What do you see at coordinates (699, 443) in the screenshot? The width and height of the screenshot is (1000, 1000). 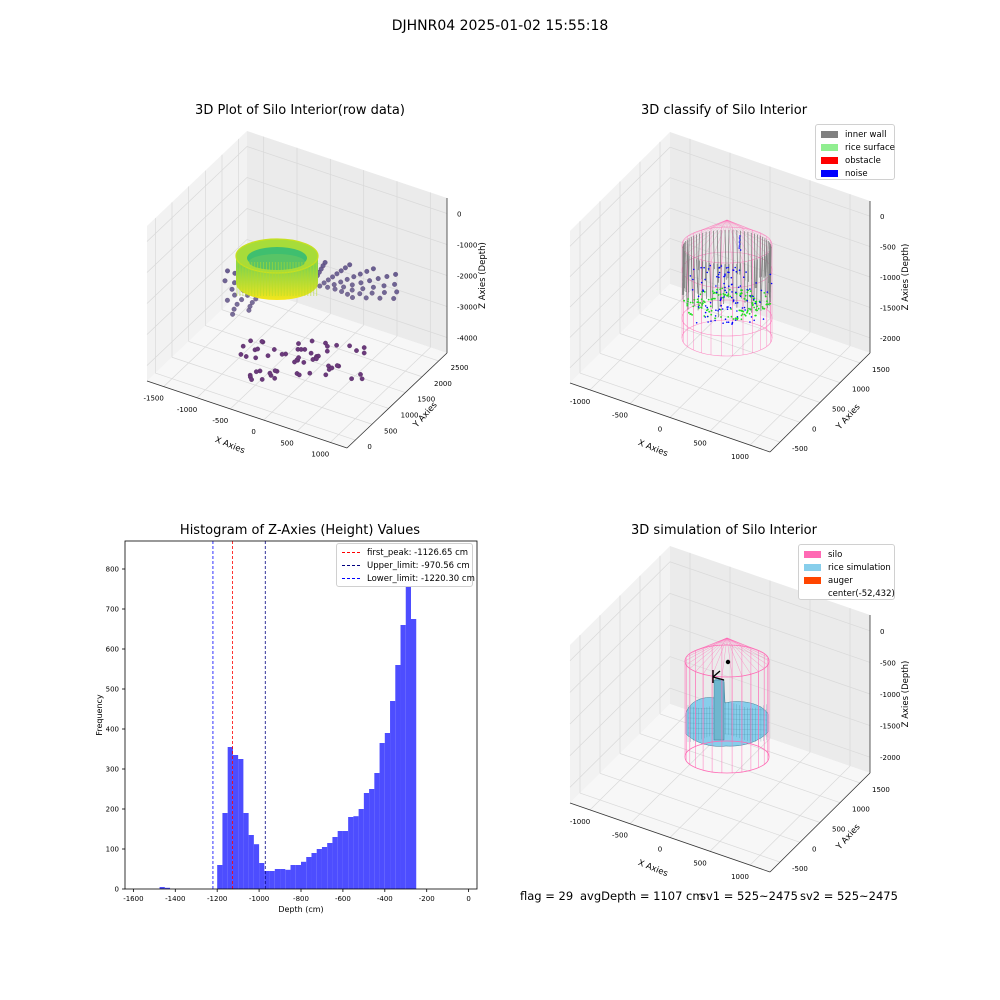 I see `x-tick-label: 500` at bounding box center [699, 443].